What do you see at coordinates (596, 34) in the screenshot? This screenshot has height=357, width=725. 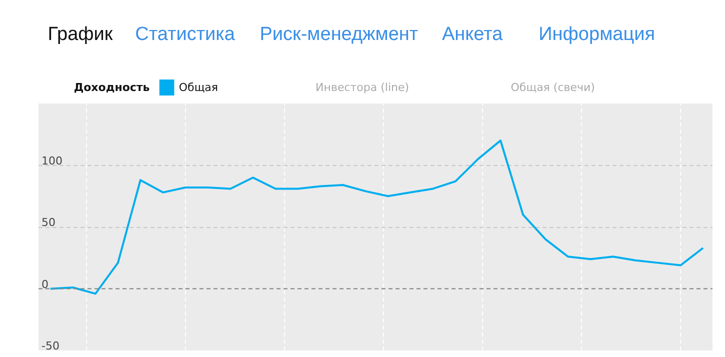 I see `text: Информация` at bounding box center [596, 34].